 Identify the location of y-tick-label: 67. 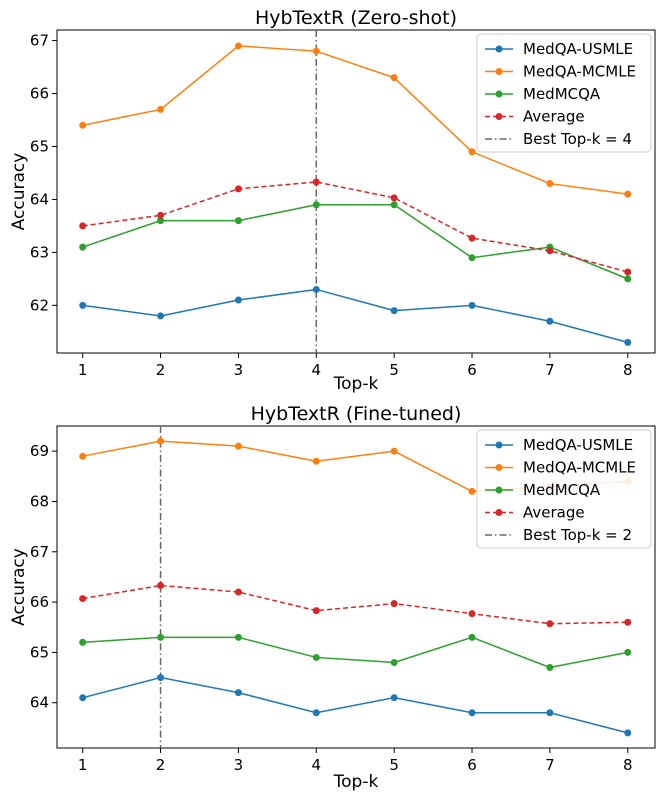
(39, 41).